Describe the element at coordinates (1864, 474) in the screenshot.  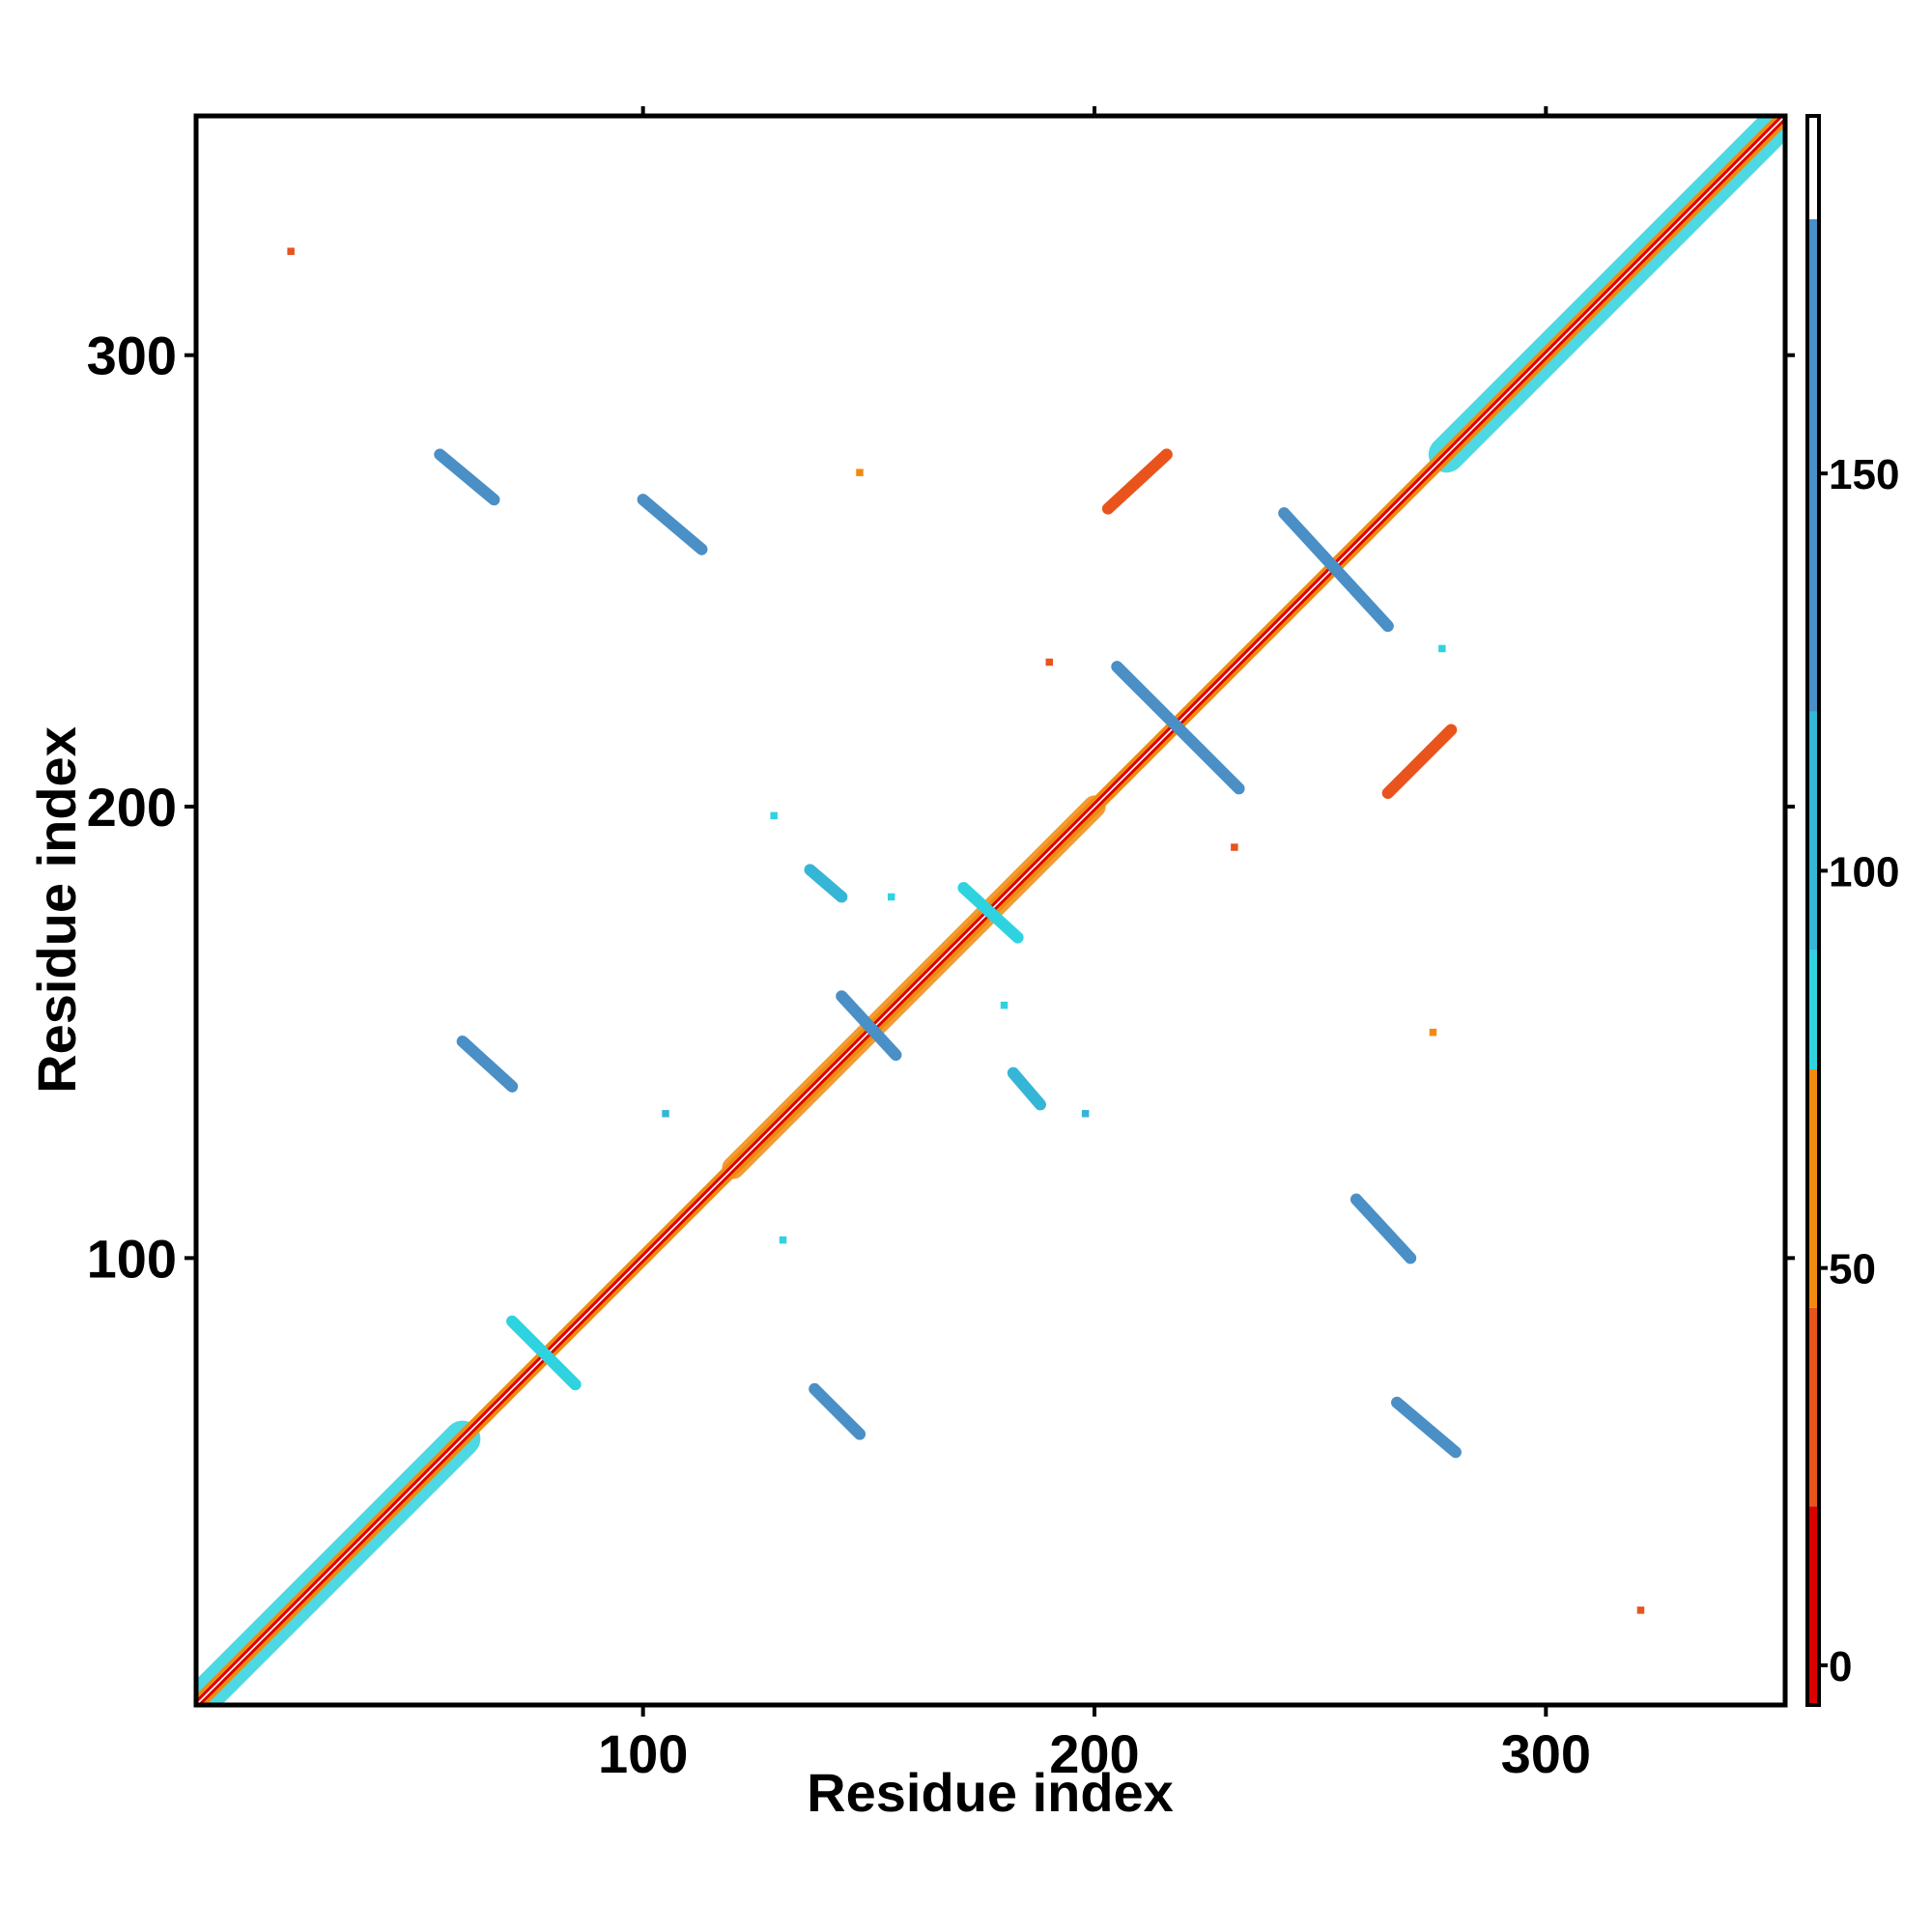
I see `colorbar-tick-label: 150` at that location.